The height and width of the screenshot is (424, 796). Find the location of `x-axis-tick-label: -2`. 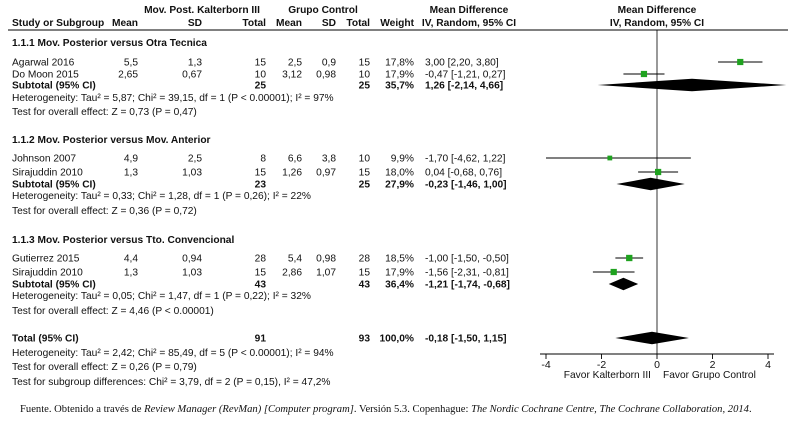

x-axis-tick-label: -2 is located at coordinates (601, 365).